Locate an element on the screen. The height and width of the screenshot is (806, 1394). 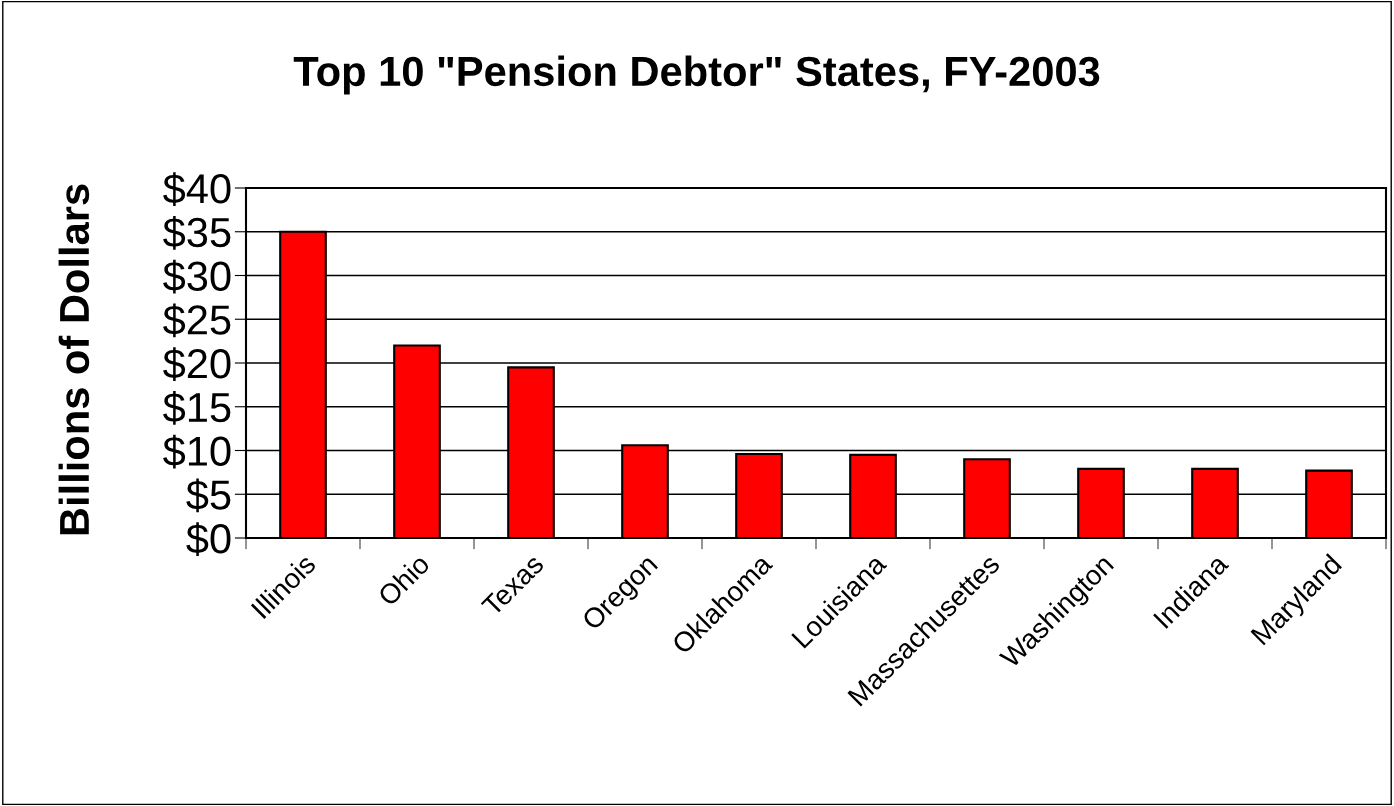
y-tick-label: $10 is located at coordinates (197, 451).